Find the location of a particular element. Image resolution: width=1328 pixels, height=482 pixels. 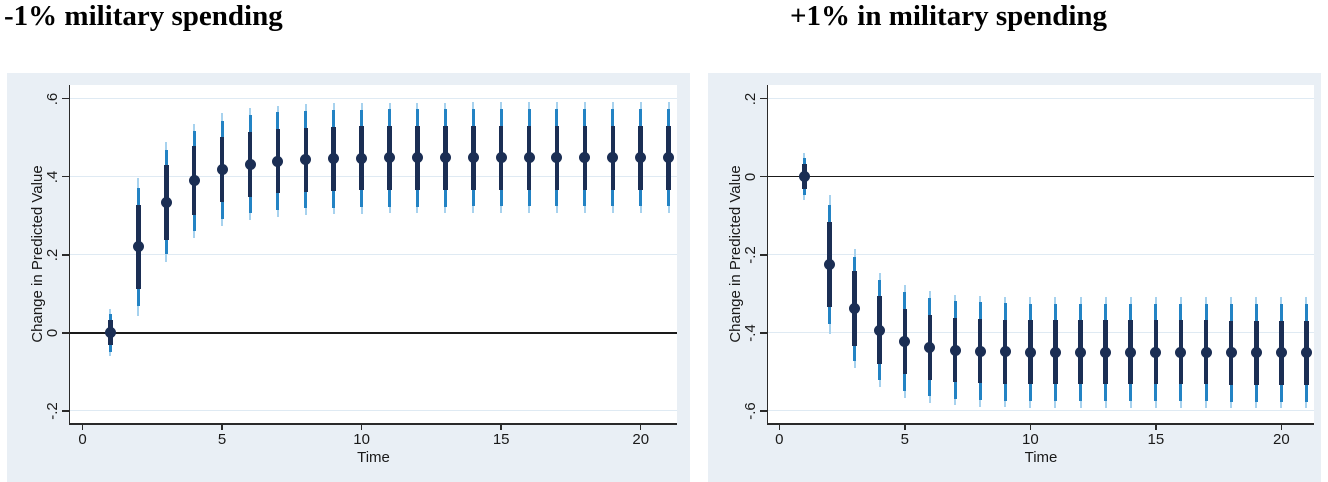

left-chart-title: -1% military spending is located at coordinates (143, 16).